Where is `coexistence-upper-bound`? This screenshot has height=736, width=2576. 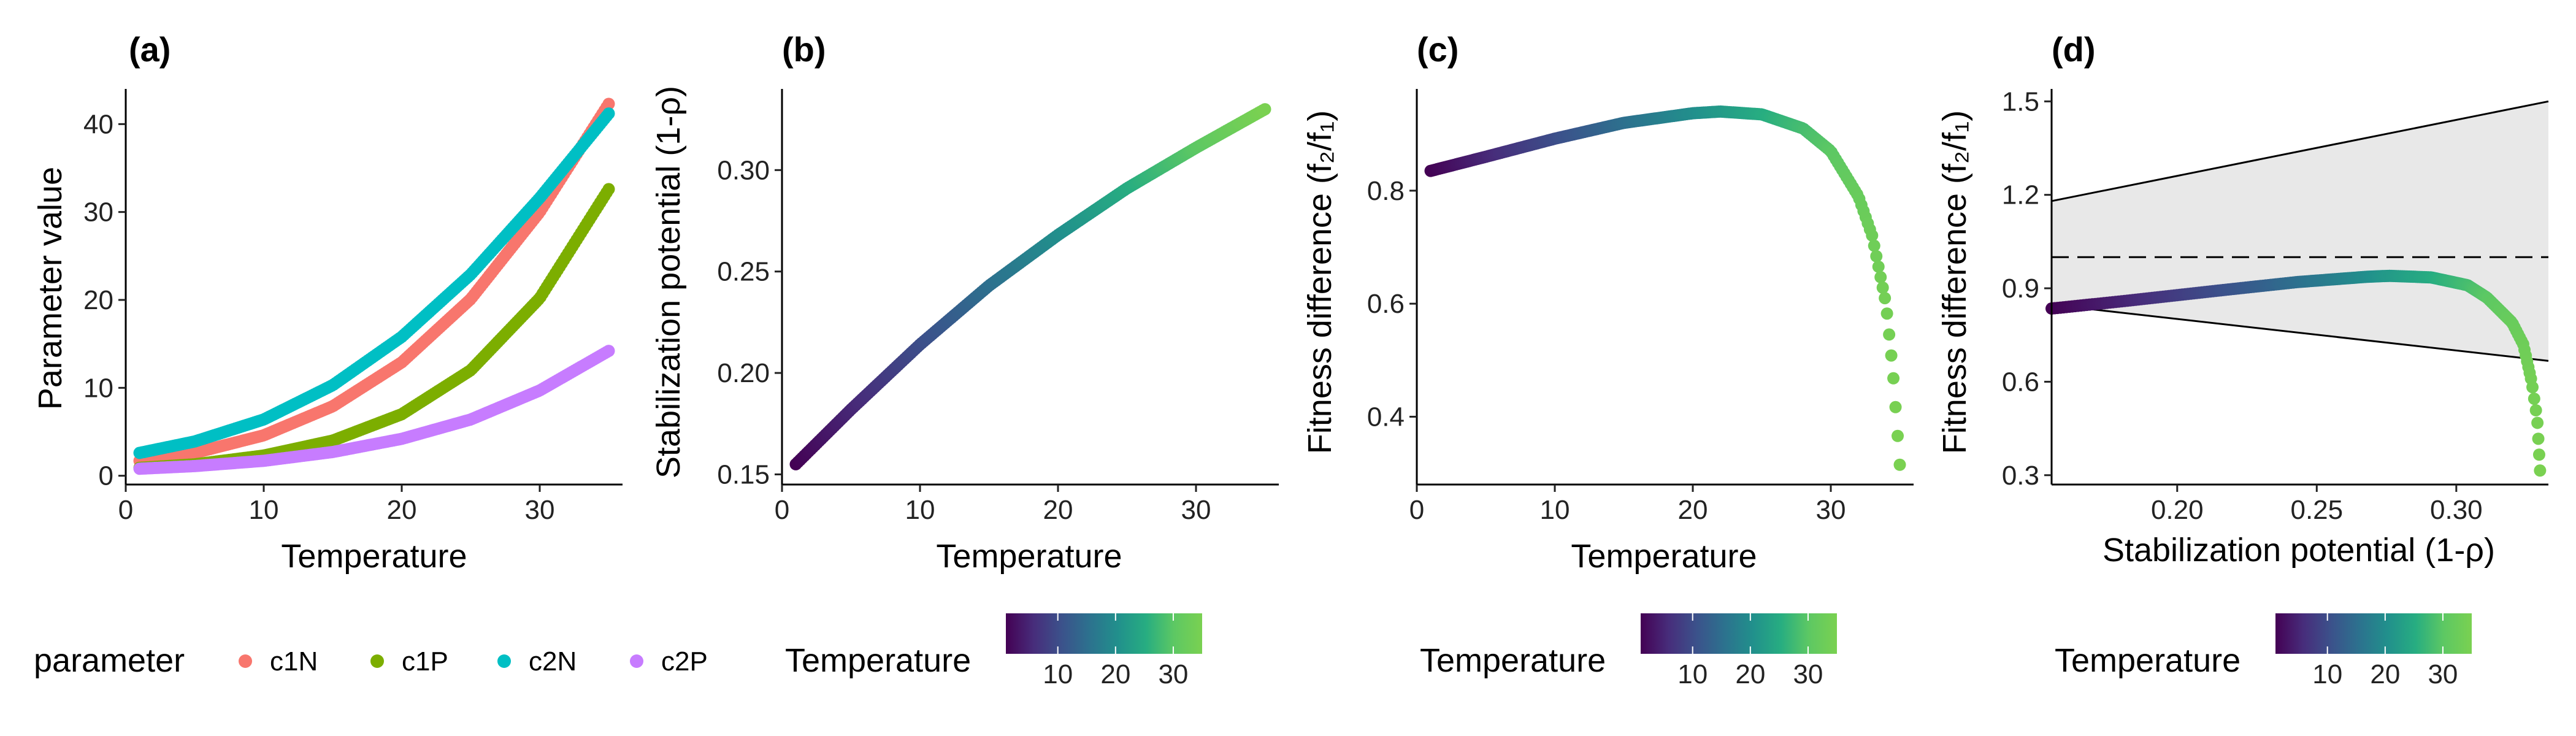
coexistence-upper-bound is located at coordinates (2300, 151).